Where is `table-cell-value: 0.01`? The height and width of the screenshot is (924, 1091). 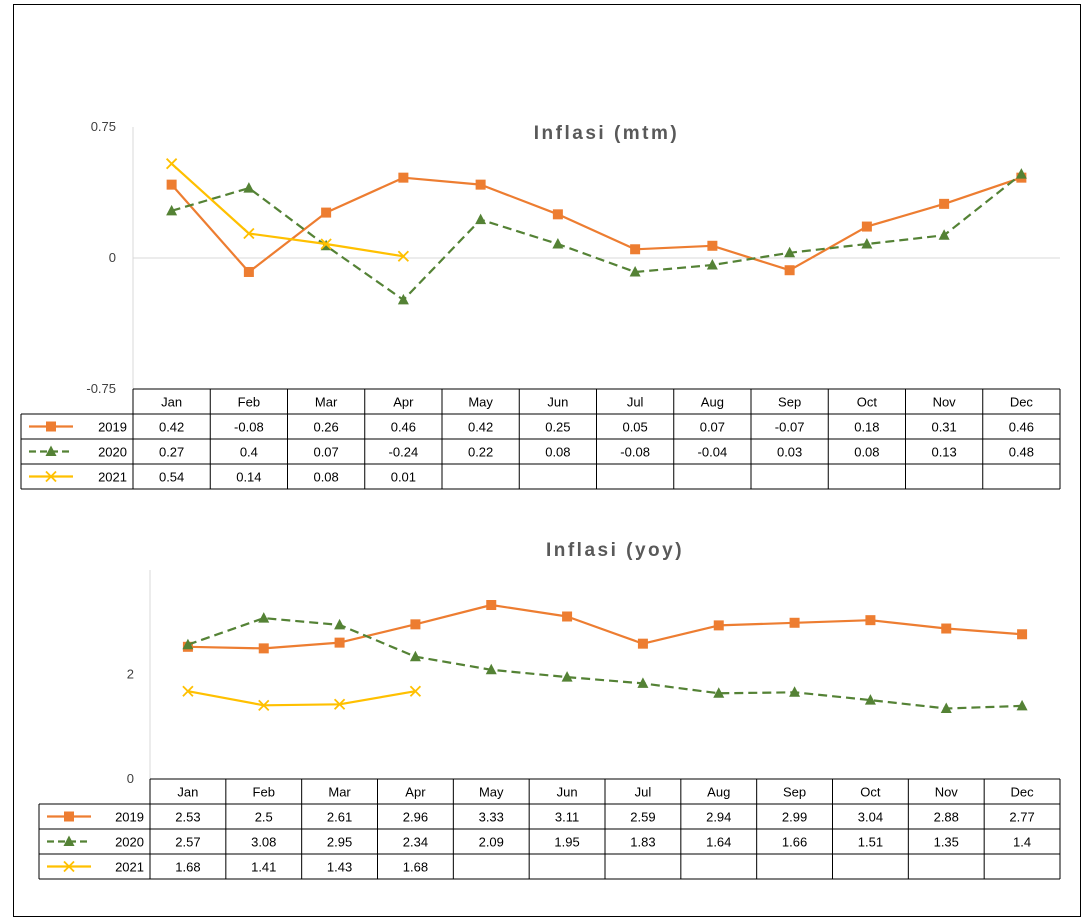
table-cell-value: 0.01 is located at coordinates (403, 477).